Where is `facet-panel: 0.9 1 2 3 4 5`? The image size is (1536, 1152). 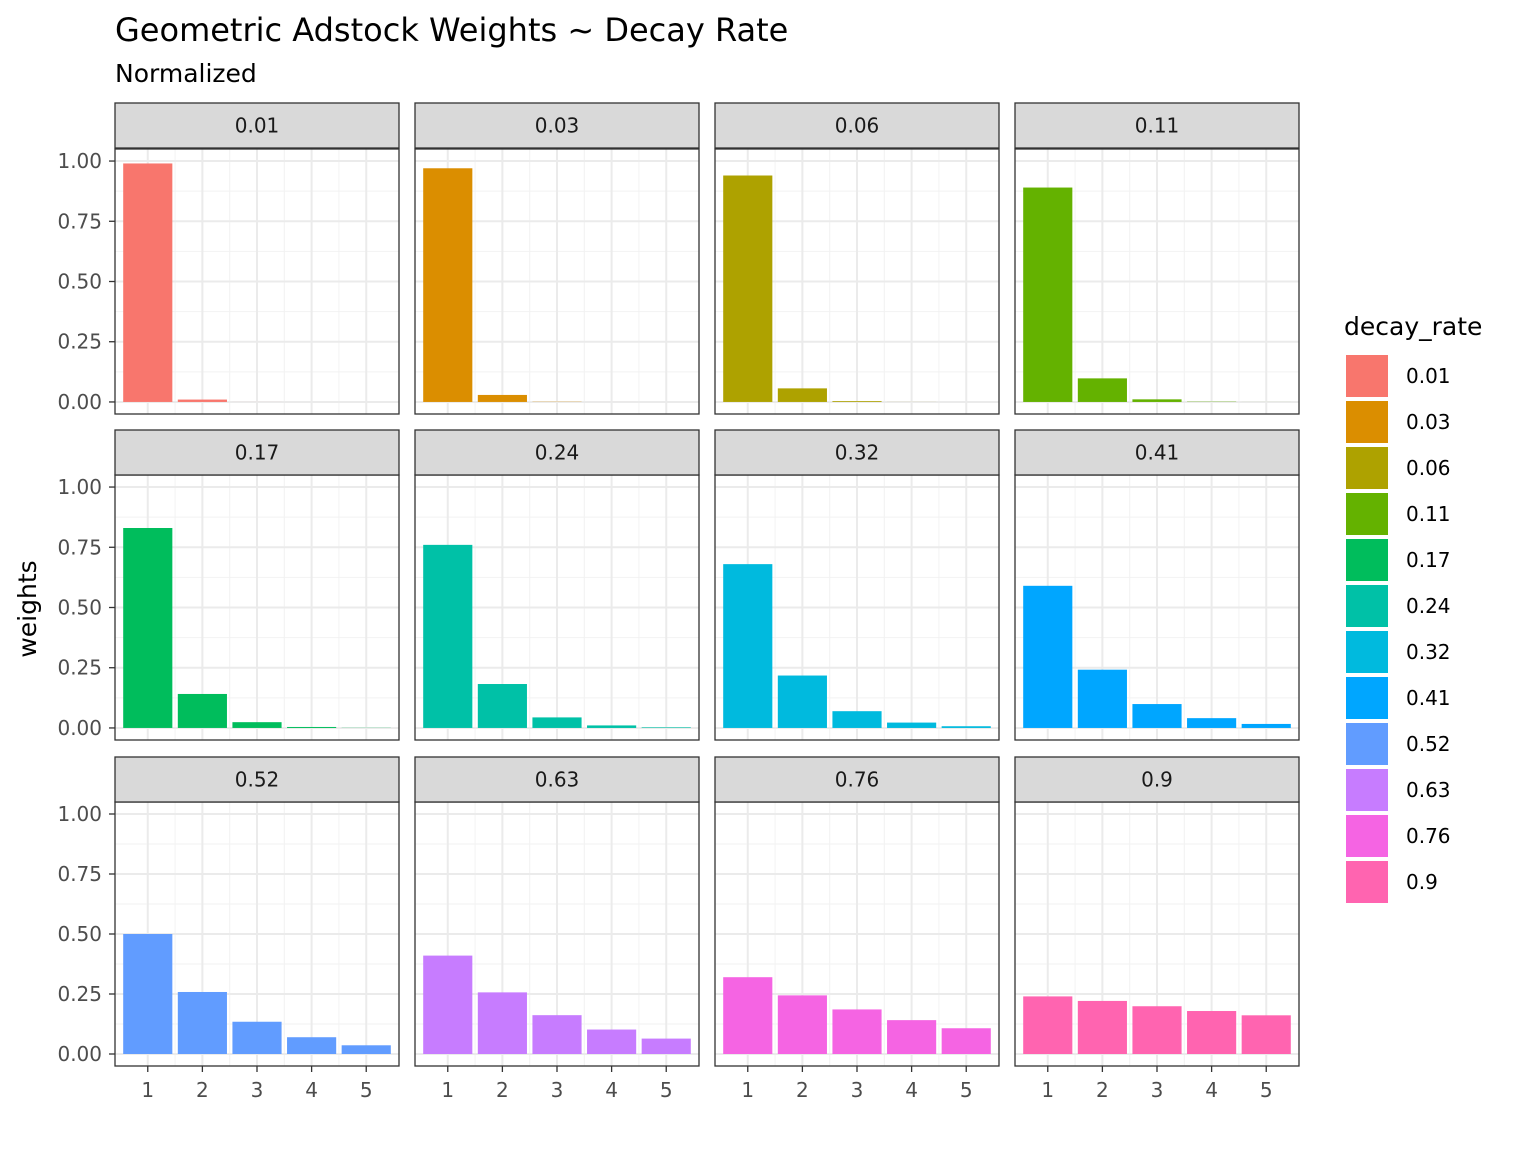
facet-panel: 0.9 1 2 3 4 5 is located at coordinates (1157, 929).